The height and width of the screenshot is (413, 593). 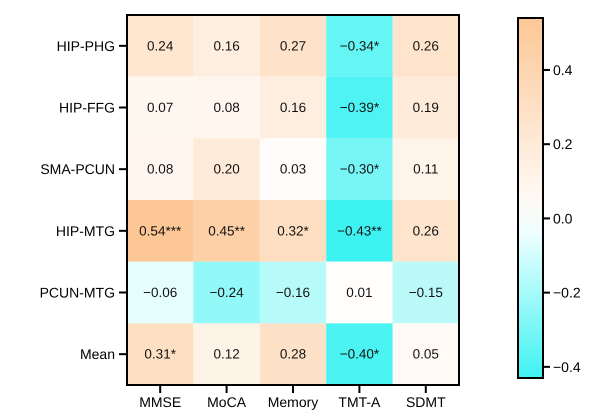 What do you see at coordinates (85, 230) in the screenshot?
I see `y-tick-label: HIP-MTG` at bounding box center [85, 230].